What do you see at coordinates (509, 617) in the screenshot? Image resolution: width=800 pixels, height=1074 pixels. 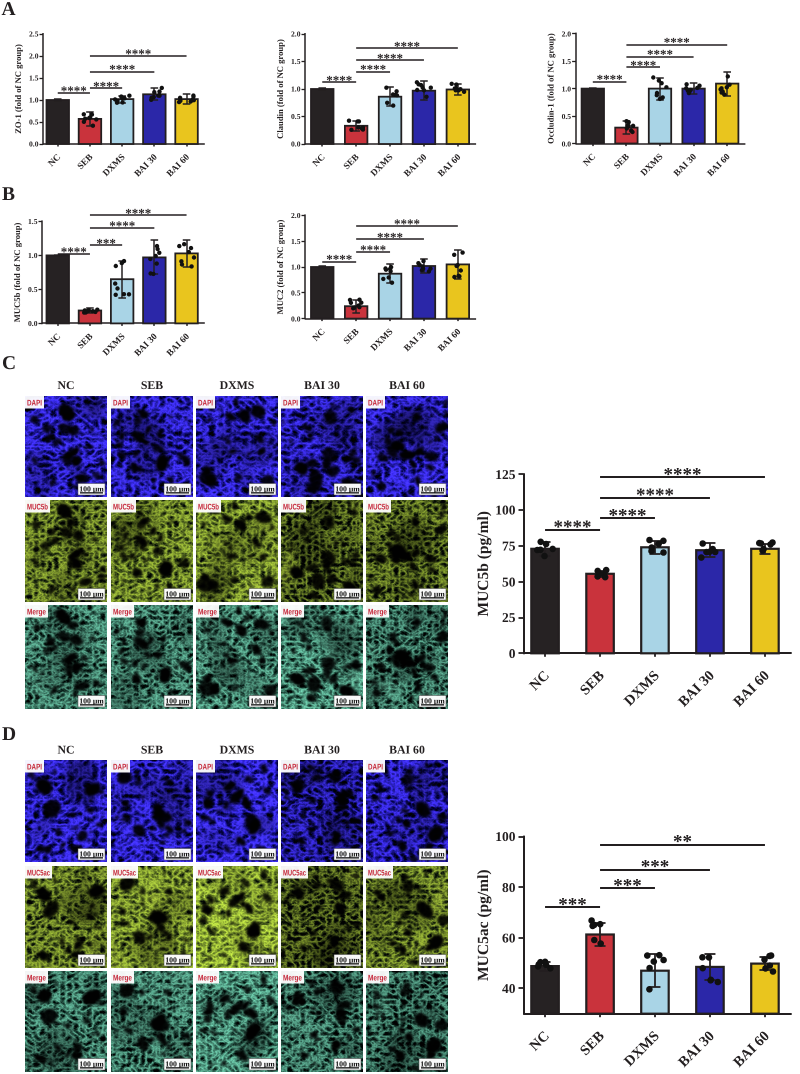 I see `svg-text: 25` at bounding box center [509, 617].